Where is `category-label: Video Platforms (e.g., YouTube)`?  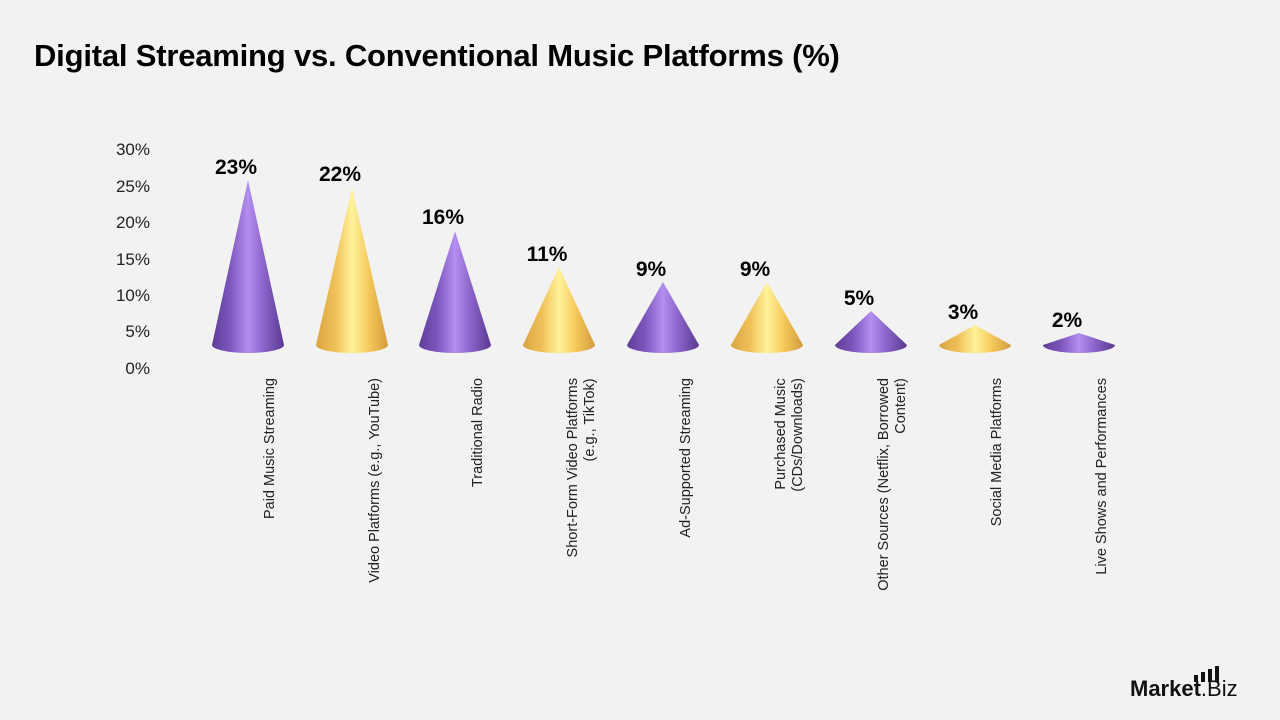 category-label: Video Platforms (e.g., YouTube) is located at coordinates (375, 480).